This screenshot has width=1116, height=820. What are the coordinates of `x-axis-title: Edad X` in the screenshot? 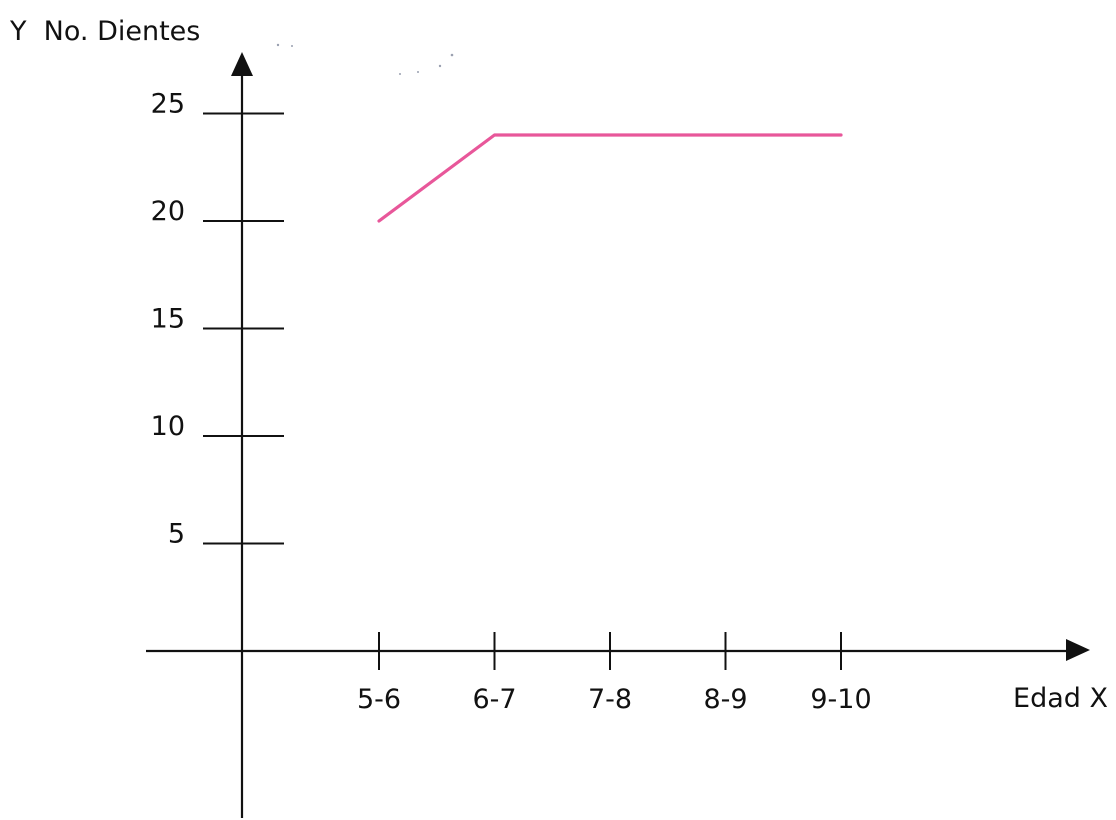 It's located at (1060, 698).